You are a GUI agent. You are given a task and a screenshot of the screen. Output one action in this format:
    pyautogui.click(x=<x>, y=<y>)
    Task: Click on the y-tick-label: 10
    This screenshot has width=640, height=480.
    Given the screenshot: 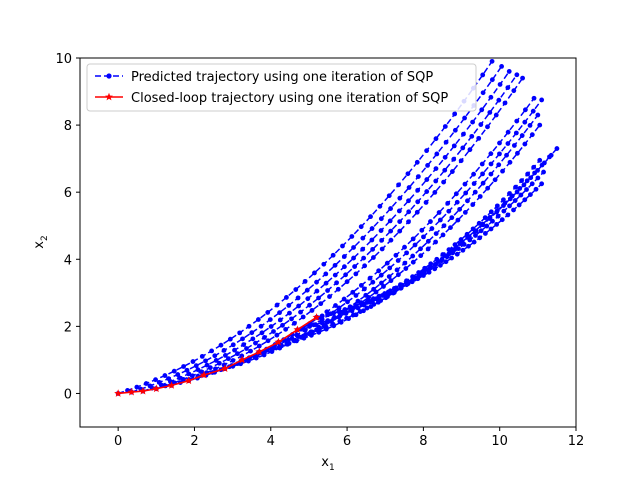 What is the action you would take?
    pyautogui.click(x=63, y=59)
    